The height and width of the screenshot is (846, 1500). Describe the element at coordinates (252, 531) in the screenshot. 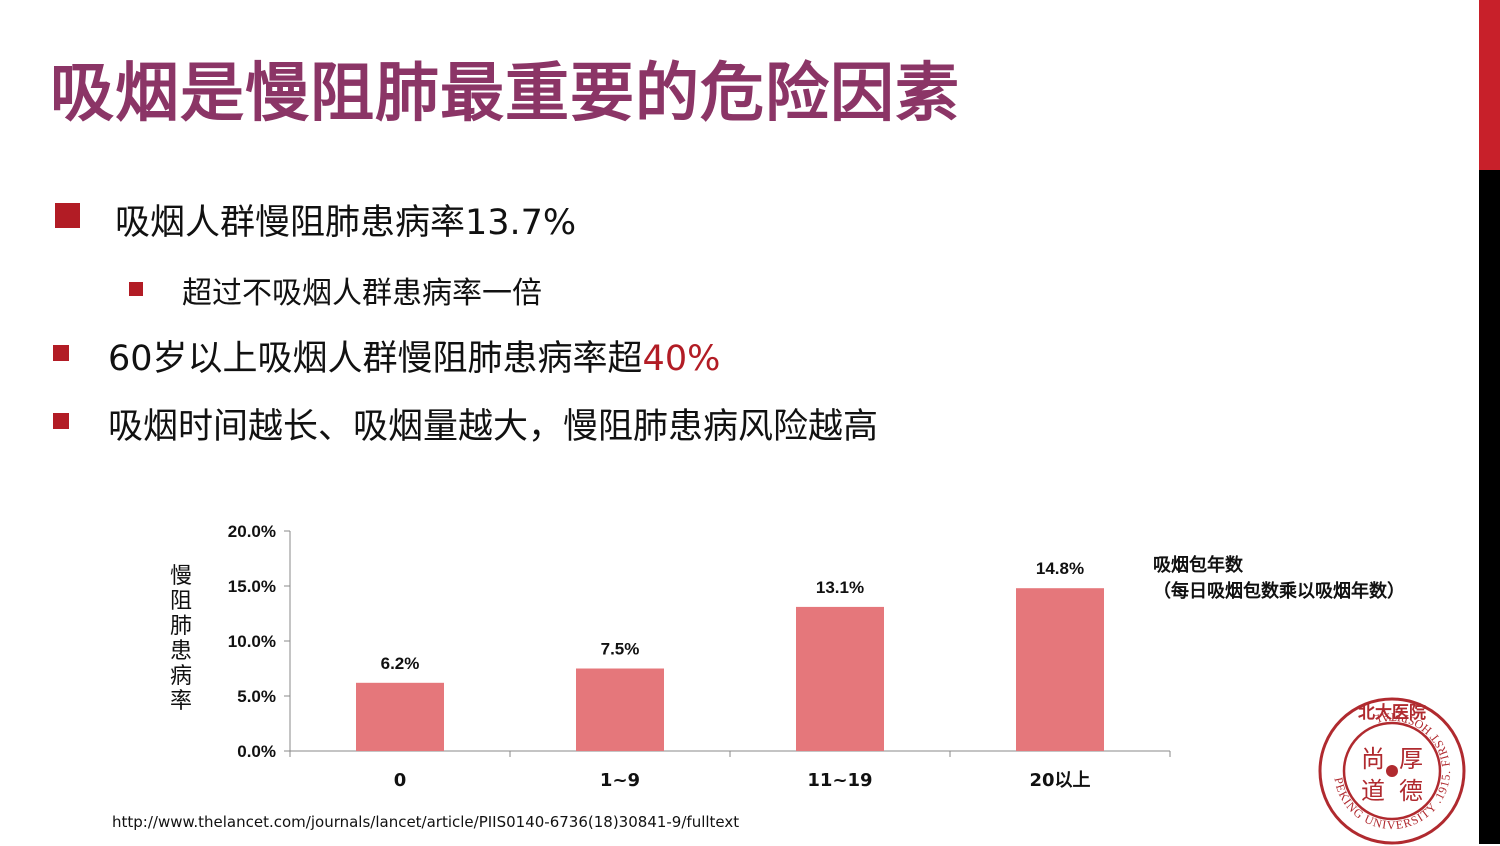

I see `y-tick-label: 20.0%` at that location.